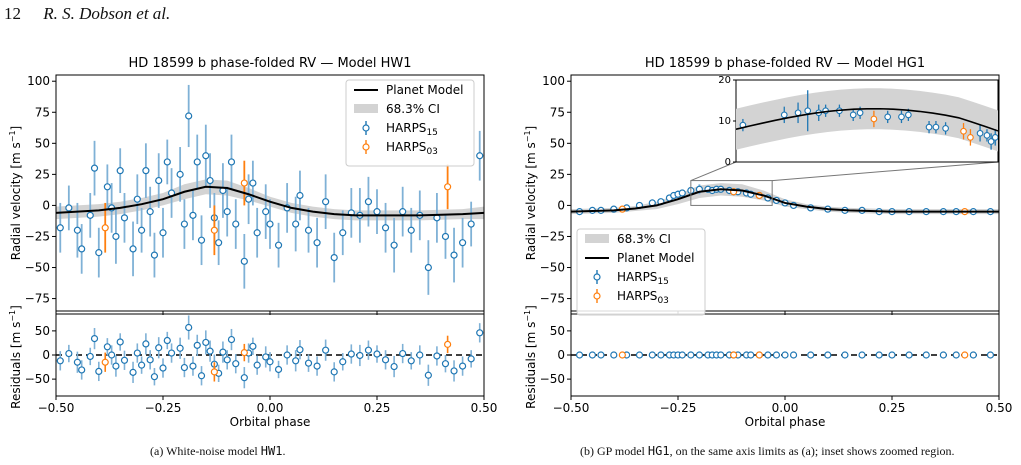  I want to click on chart-title: HD 18599 b phase-folded RV — Model HG1, so click(785, 63).